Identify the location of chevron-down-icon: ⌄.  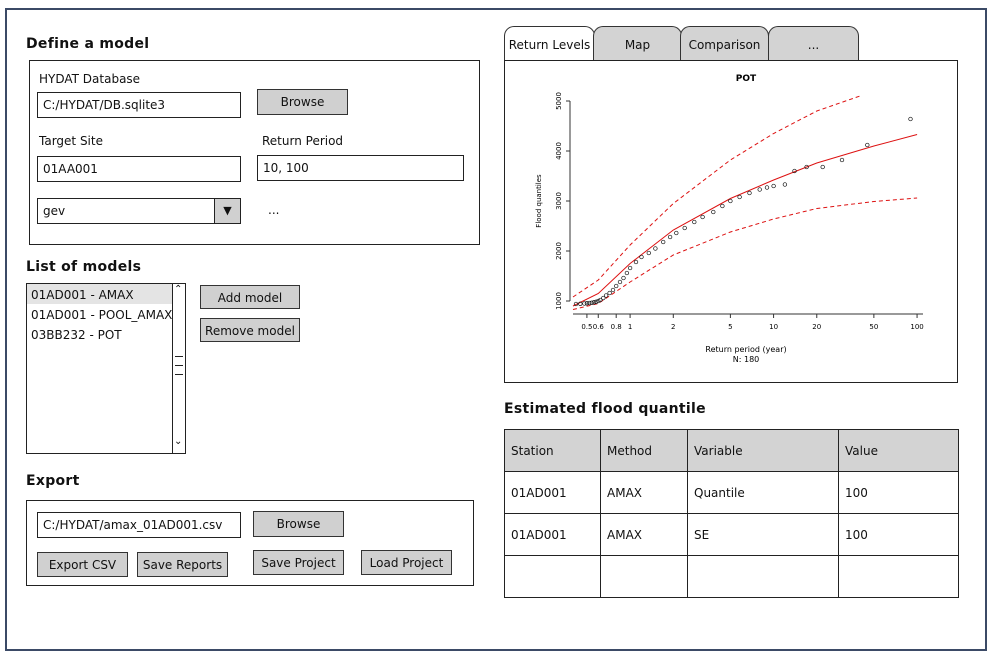
(178, 441).